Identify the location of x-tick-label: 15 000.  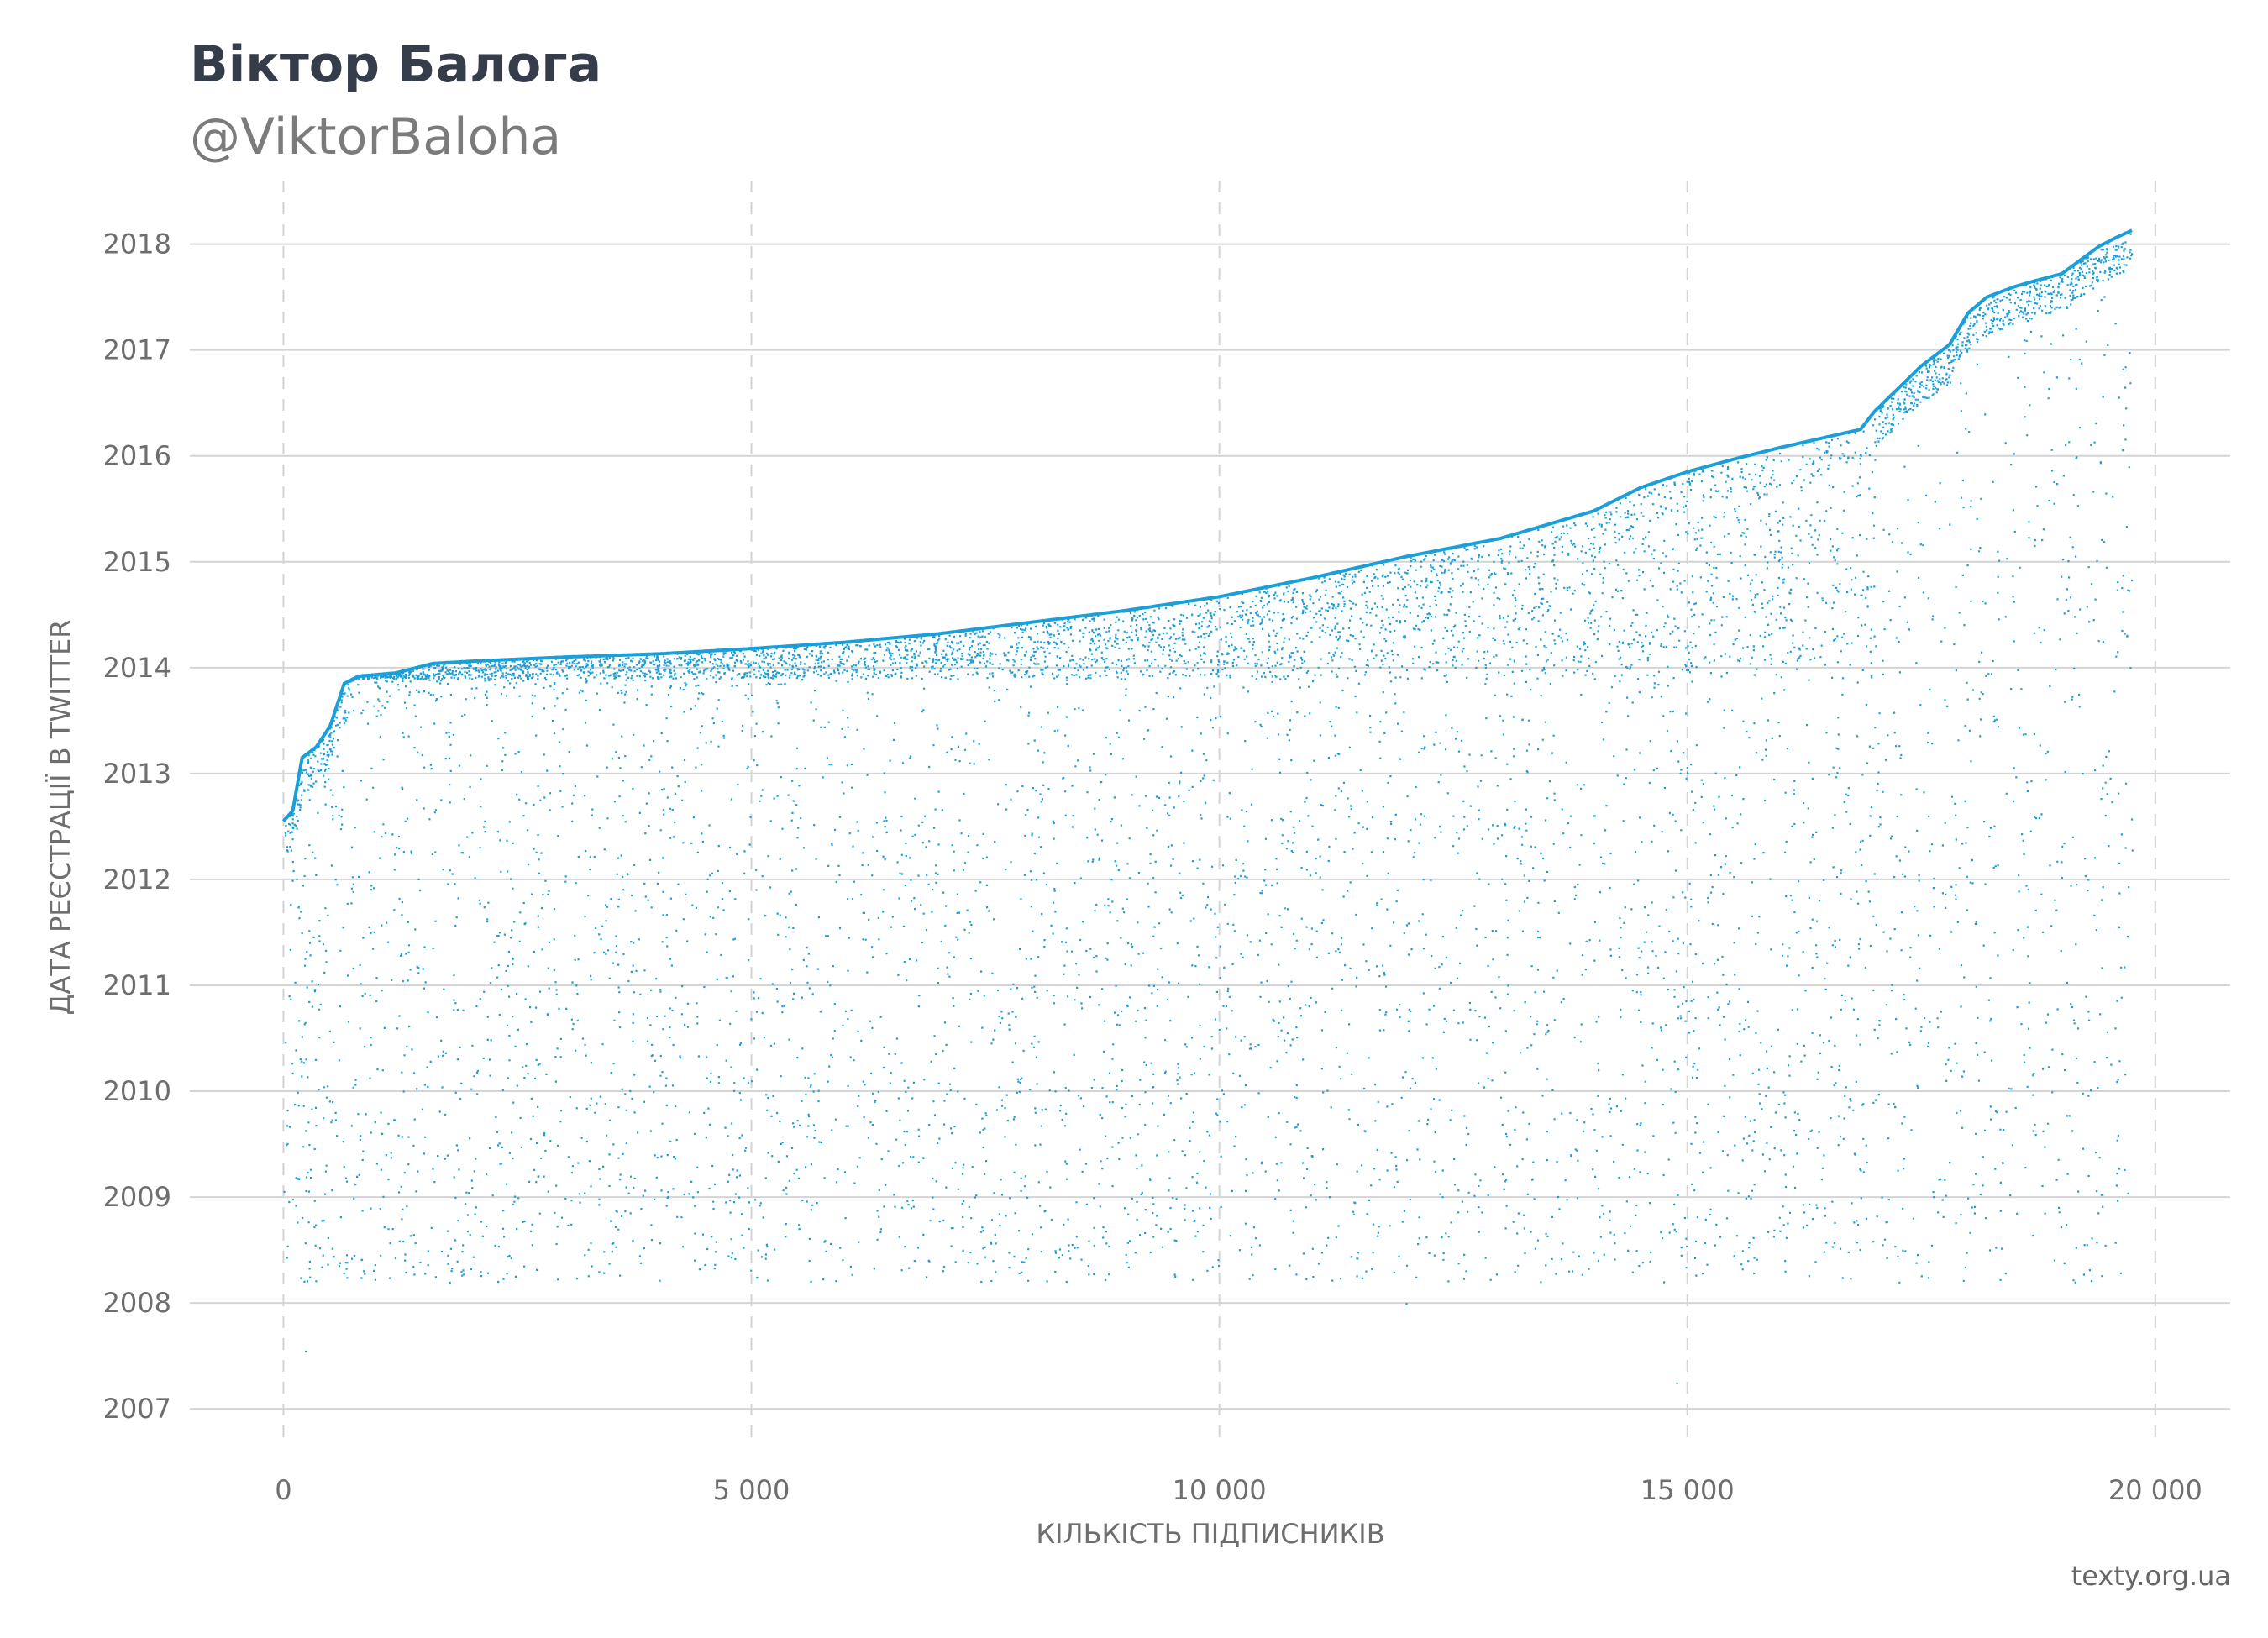
(1688, 1490).